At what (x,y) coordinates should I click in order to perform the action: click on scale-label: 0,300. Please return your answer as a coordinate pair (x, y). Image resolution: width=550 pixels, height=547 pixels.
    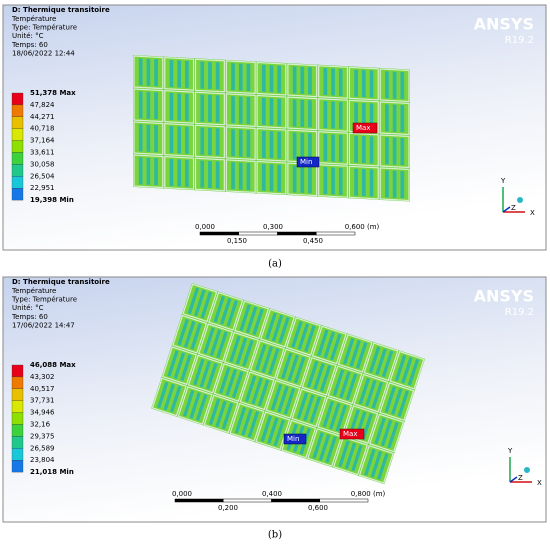
    Looking at the image, I should click on (273, 227).